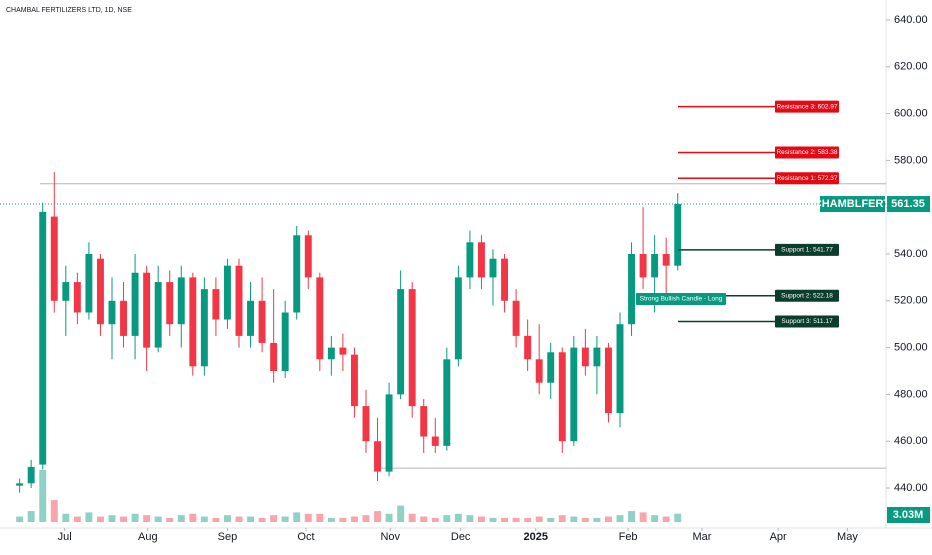 This screenshot has width=932, height=555. Describe the element at coordinates (908, 204) in the screenshot. I see `price-badge` at that location.